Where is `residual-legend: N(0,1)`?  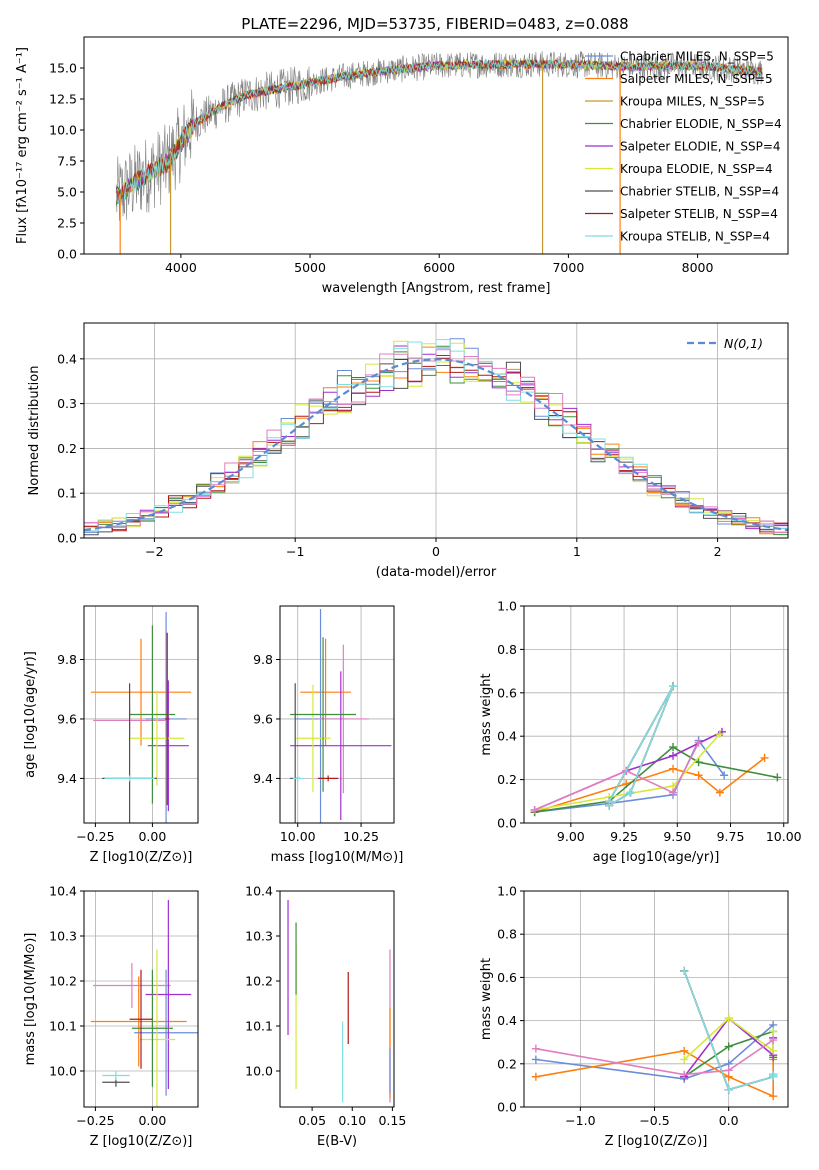
residual-legend: N(0,1) is located at coordinates (725, 343).